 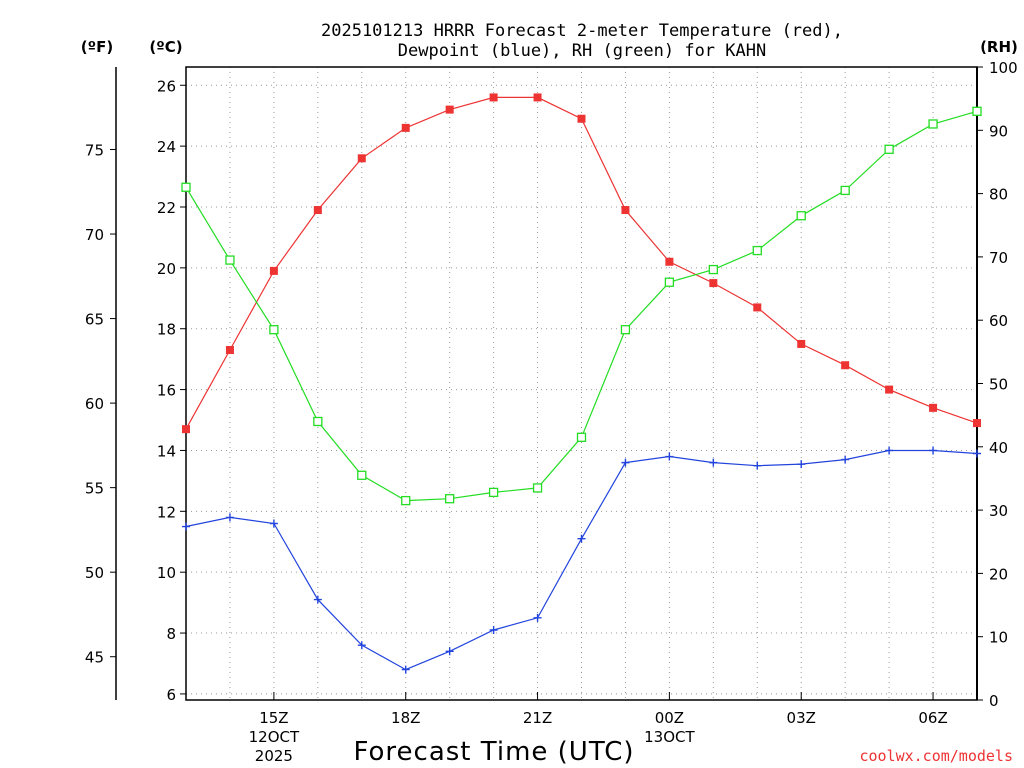 I want to click on rh-unit-label: (RH), so click(x=999, y=47).